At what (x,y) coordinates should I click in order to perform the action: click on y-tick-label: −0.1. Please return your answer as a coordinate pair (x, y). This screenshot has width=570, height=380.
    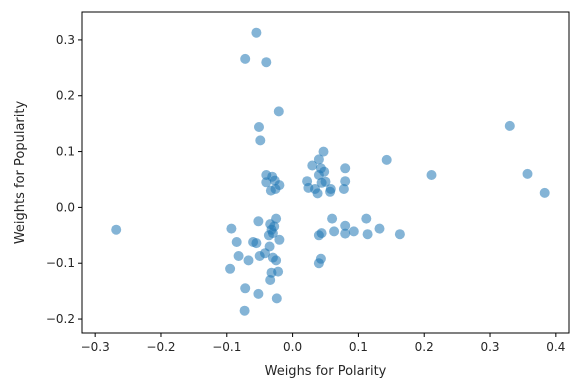
    Looking at the image, I should click on (60, 263).